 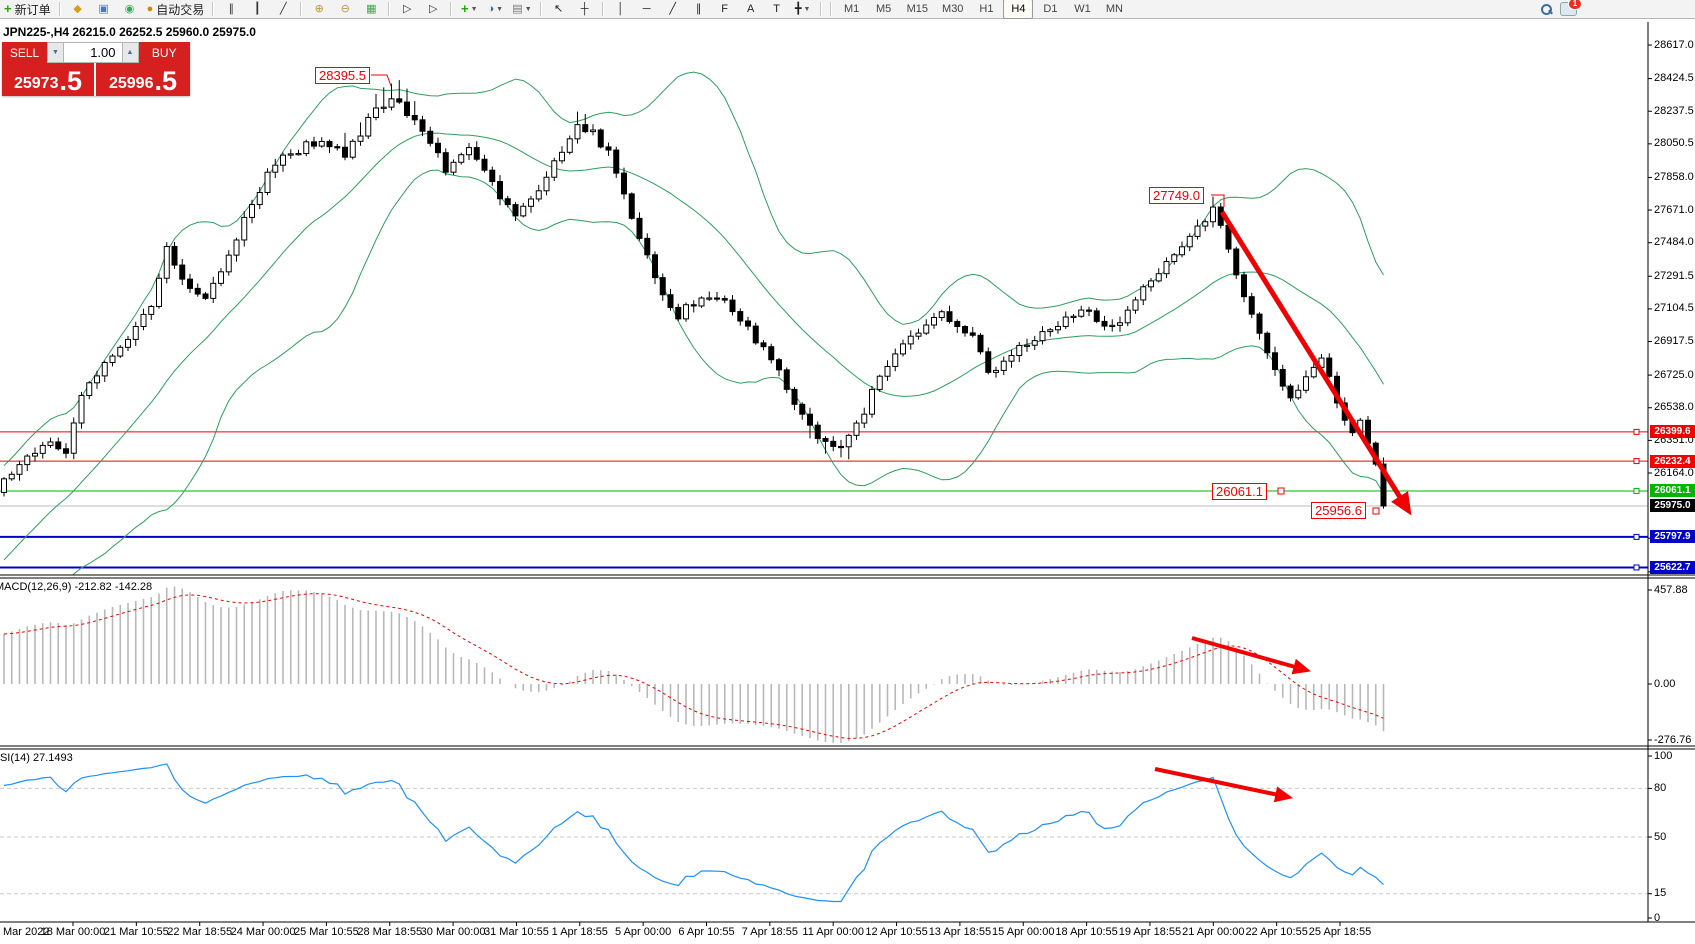 I want to click on target-line-1-handle, so click(x=1636, y=536).